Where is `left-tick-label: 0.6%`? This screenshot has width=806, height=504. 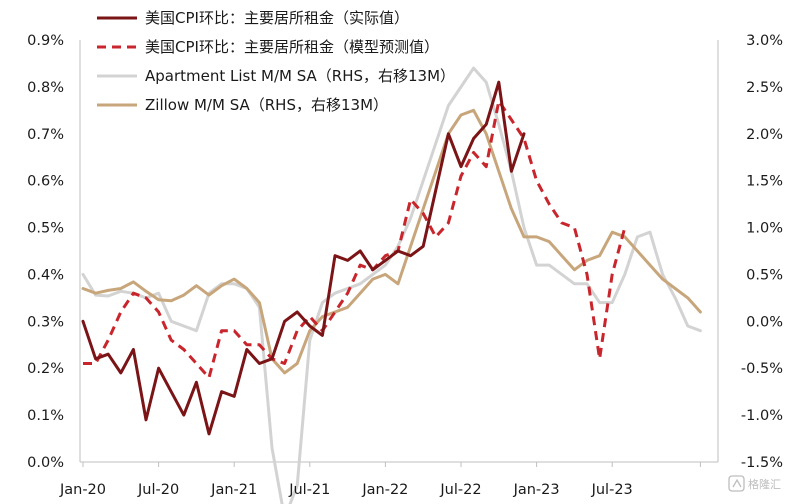
left-tick-label: 0.6% is located at coordinates (45, 182).